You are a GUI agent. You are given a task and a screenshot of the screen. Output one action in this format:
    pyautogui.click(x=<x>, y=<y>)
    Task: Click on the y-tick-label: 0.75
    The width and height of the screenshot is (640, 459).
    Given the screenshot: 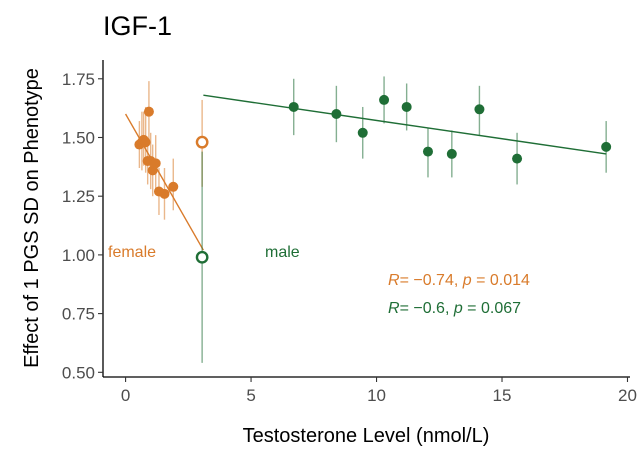 What is the action you would take?
    pyautogui.click(x=78, y=314)
    